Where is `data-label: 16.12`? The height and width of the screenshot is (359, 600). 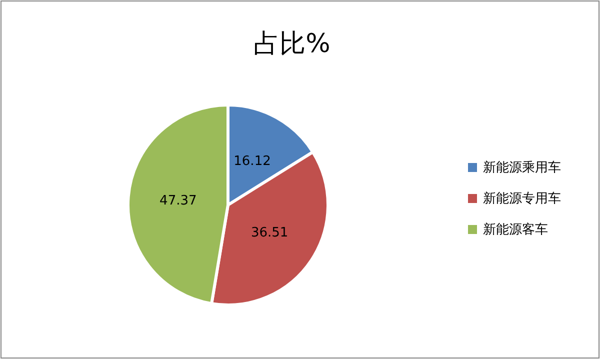 data-label: 16.12 is located at coordinates (252, 161).